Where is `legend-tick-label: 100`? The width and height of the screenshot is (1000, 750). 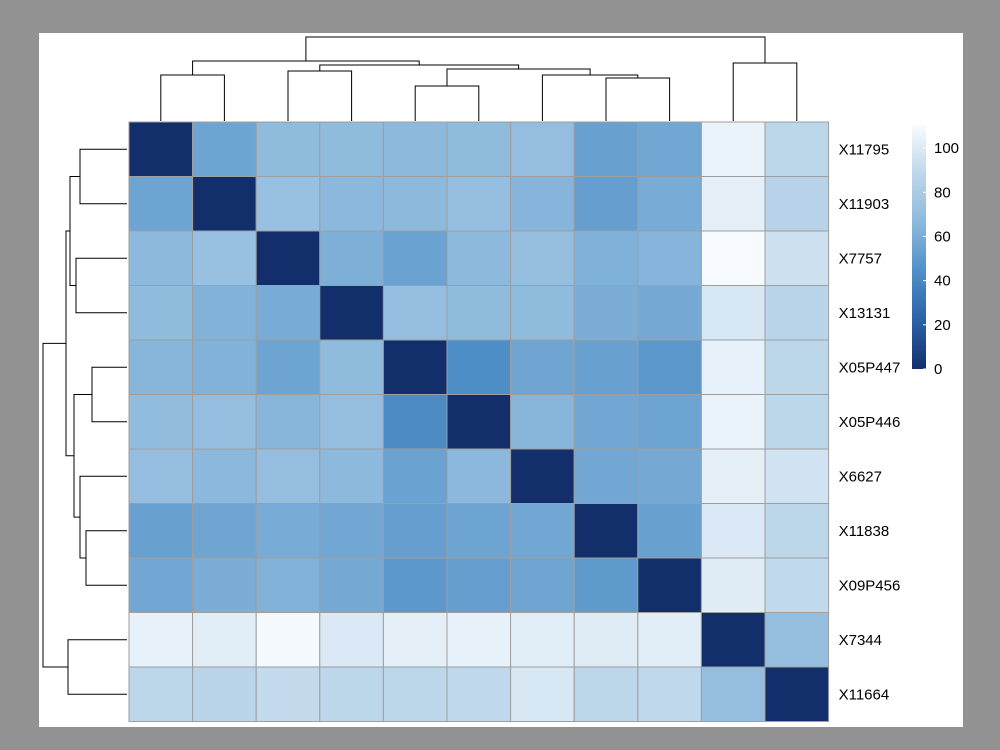
legend-tick-label: 100 is located at coordinates (946, 148).